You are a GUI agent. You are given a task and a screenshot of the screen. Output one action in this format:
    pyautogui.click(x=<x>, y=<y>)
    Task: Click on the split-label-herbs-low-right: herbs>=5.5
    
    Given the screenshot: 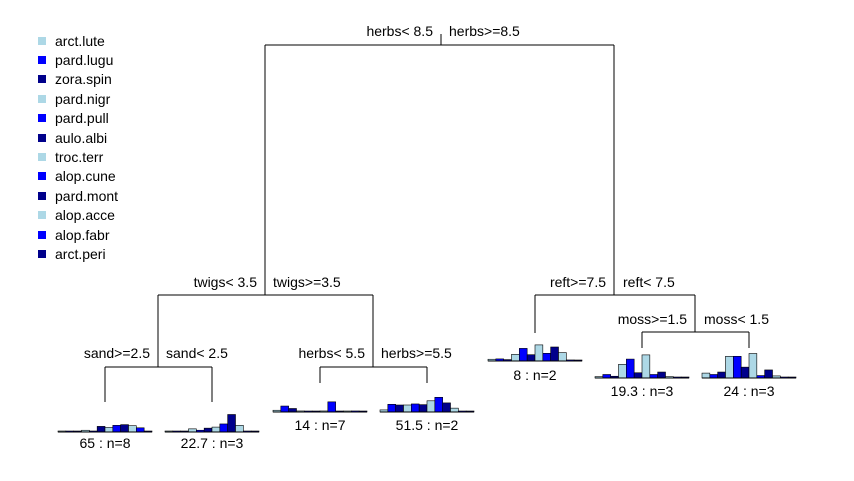 What is the action you would take?
    pyautogui.click(x=416, y=353)
    